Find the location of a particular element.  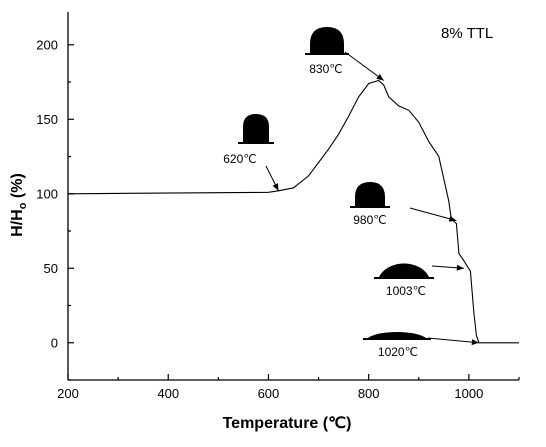

y-axis-title-unit: (%) is located at coordinates (17, 187).